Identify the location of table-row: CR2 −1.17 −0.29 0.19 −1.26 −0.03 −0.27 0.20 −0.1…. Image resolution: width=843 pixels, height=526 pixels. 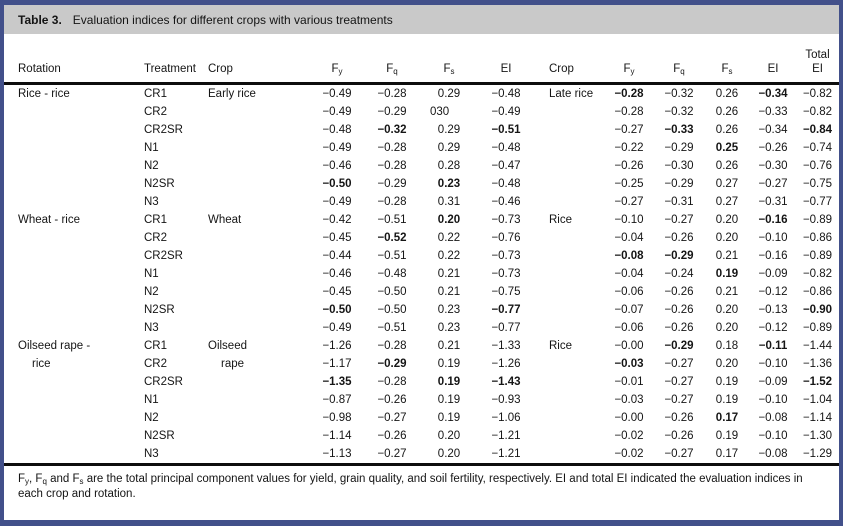
(421, 364).